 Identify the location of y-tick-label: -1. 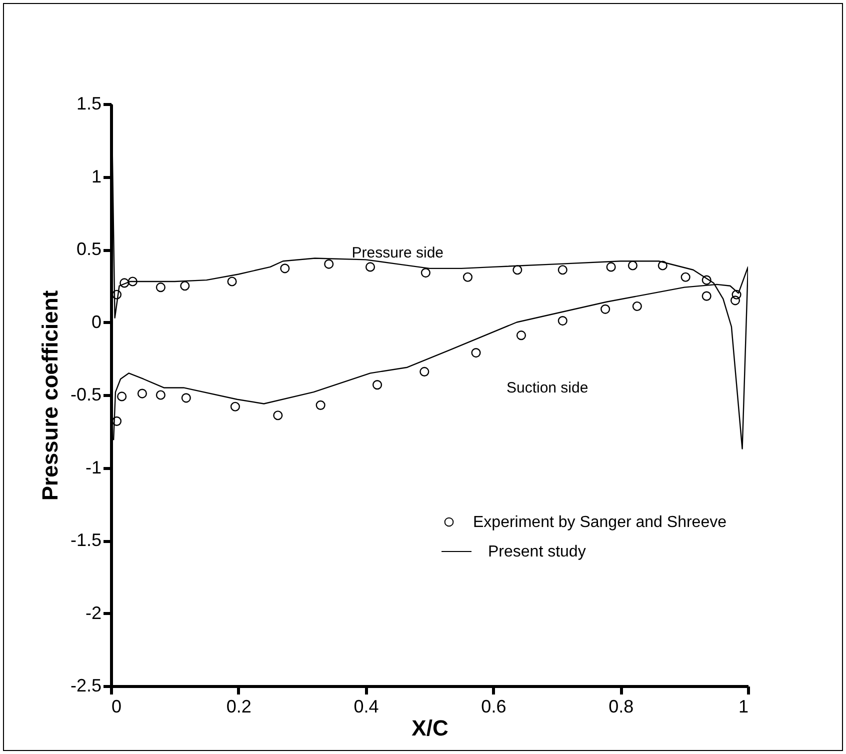
(93, 467).